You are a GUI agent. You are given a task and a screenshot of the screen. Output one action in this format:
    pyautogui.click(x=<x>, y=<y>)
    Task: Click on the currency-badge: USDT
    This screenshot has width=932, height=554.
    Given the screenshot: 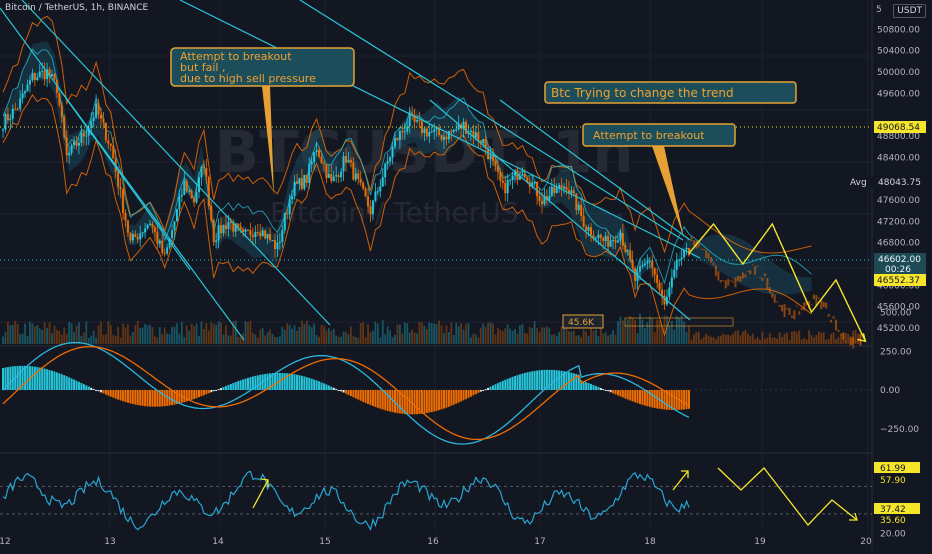 What is the action you would take?
    pyautogui.click(x=909, y=11)
    